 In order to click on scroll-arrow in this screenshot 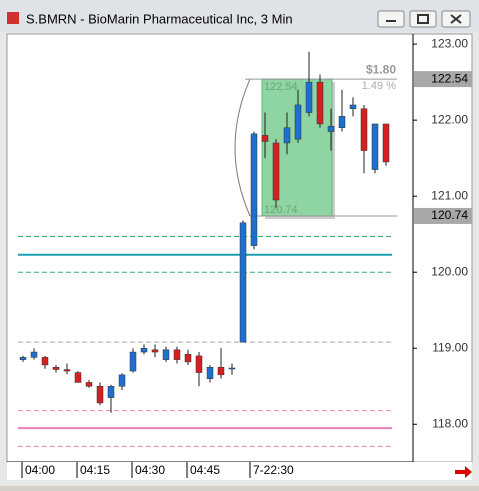, I will do `click(463, 472)`.